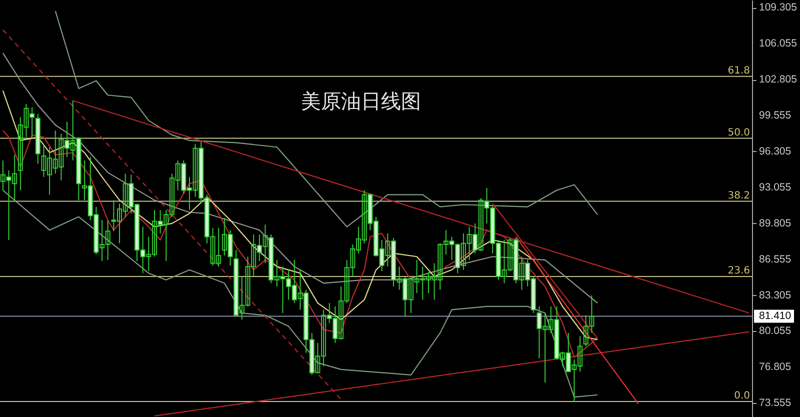 The image size is (800, 417). What do you see at coordinates (778, 80) in the screenshot?
I see `y-tick-label: 102.805` at bounding box center [778, 80].